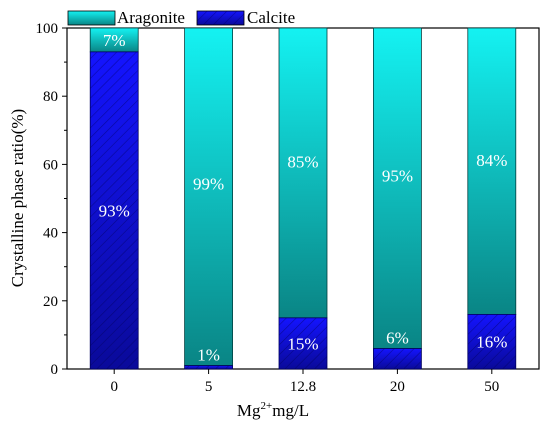 This screenshot has height=434, width=550. I want to click on y-axis-title: Crystalline phase ratio(%), so click(17, 198).